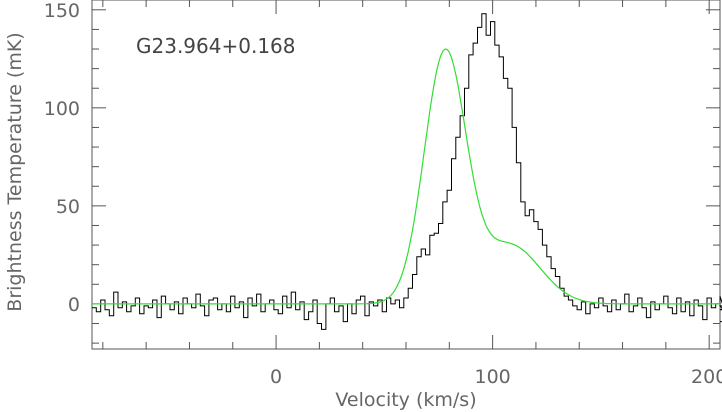 The width and height of the screenshot is (722, 412). Describe the element at coordinates (706, 377) in the screenshot. I see `x-tick-label: 200` at that location.